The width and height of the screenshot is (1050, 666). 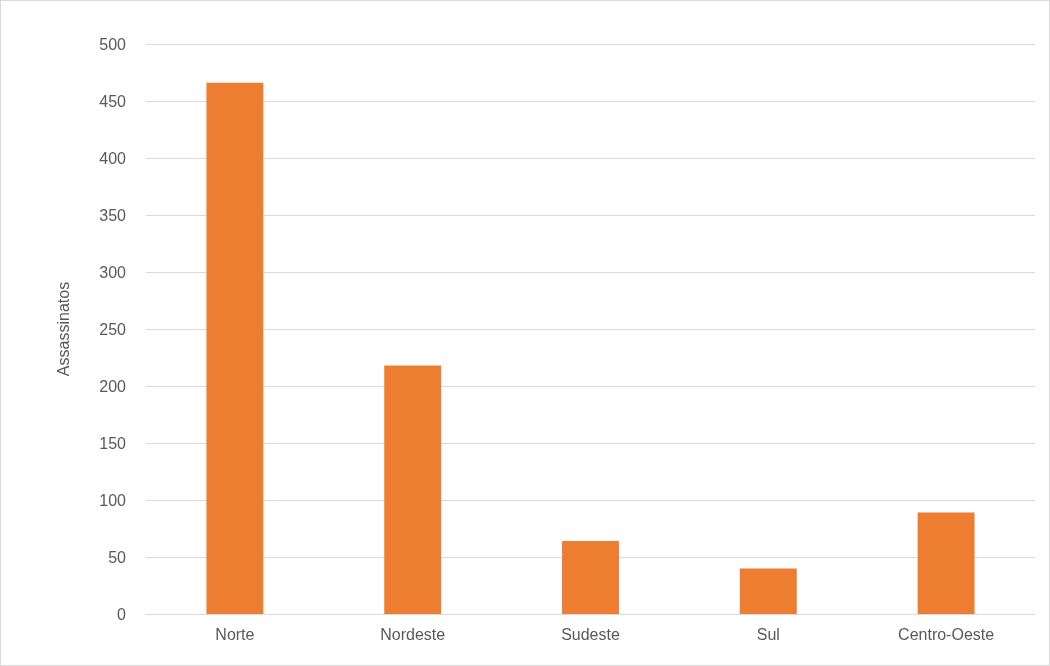 I want to click on y-tick-label: 500, so click(x=113, y=44).